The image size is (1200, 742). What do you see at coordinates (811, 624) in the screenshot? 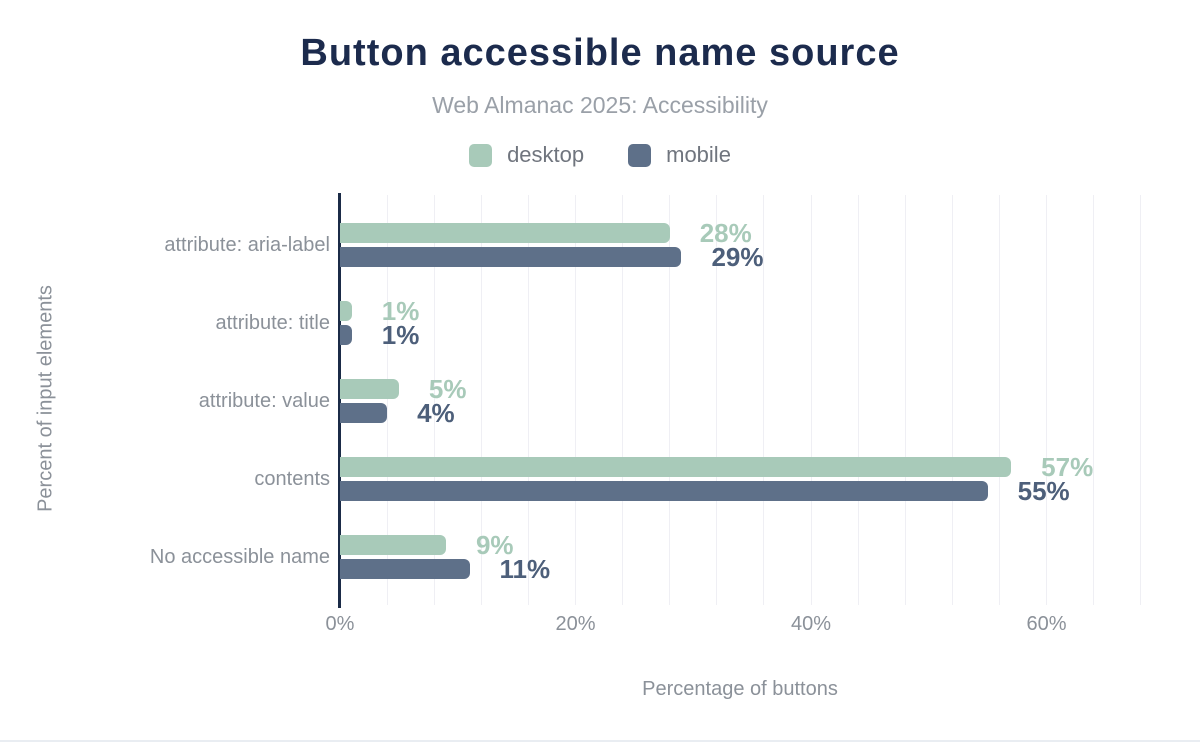
I see `x-tick-label: 40%` at bounding box center [811, 624].